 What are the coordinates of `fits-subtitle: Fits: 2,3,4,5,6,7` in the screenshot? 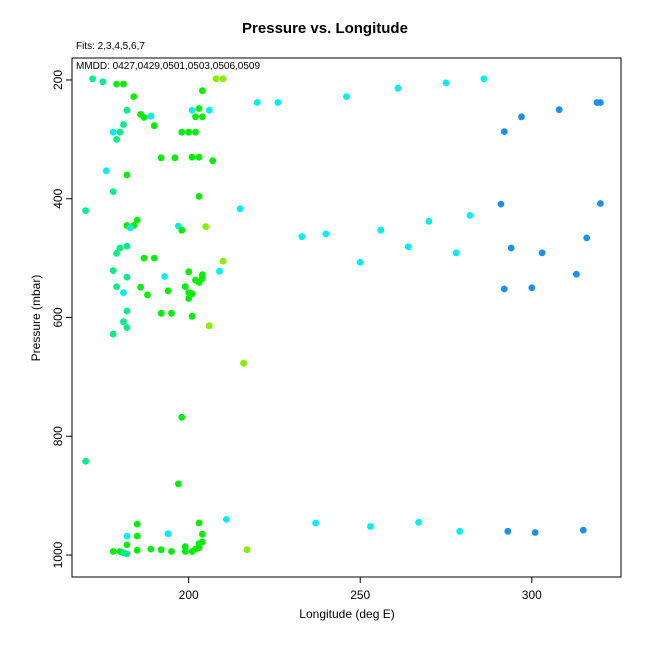 It's located at (110, 46).